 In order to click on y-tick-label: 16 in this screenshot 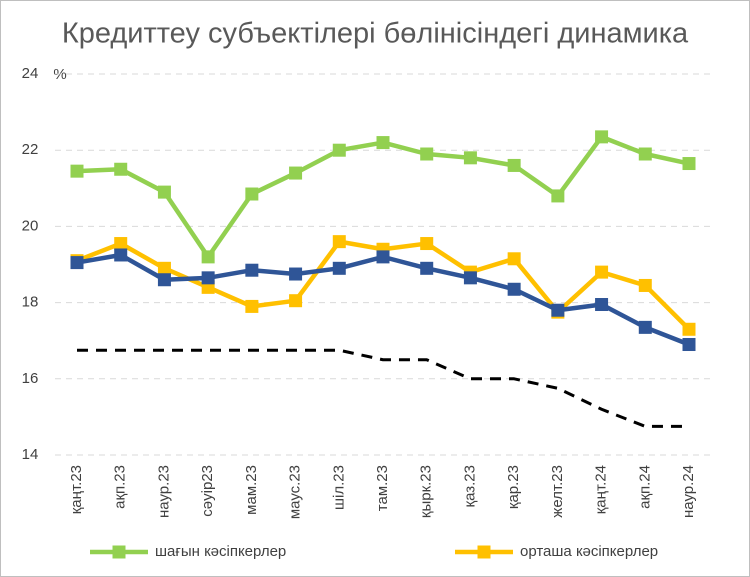, I will do `click(30, 378)`.